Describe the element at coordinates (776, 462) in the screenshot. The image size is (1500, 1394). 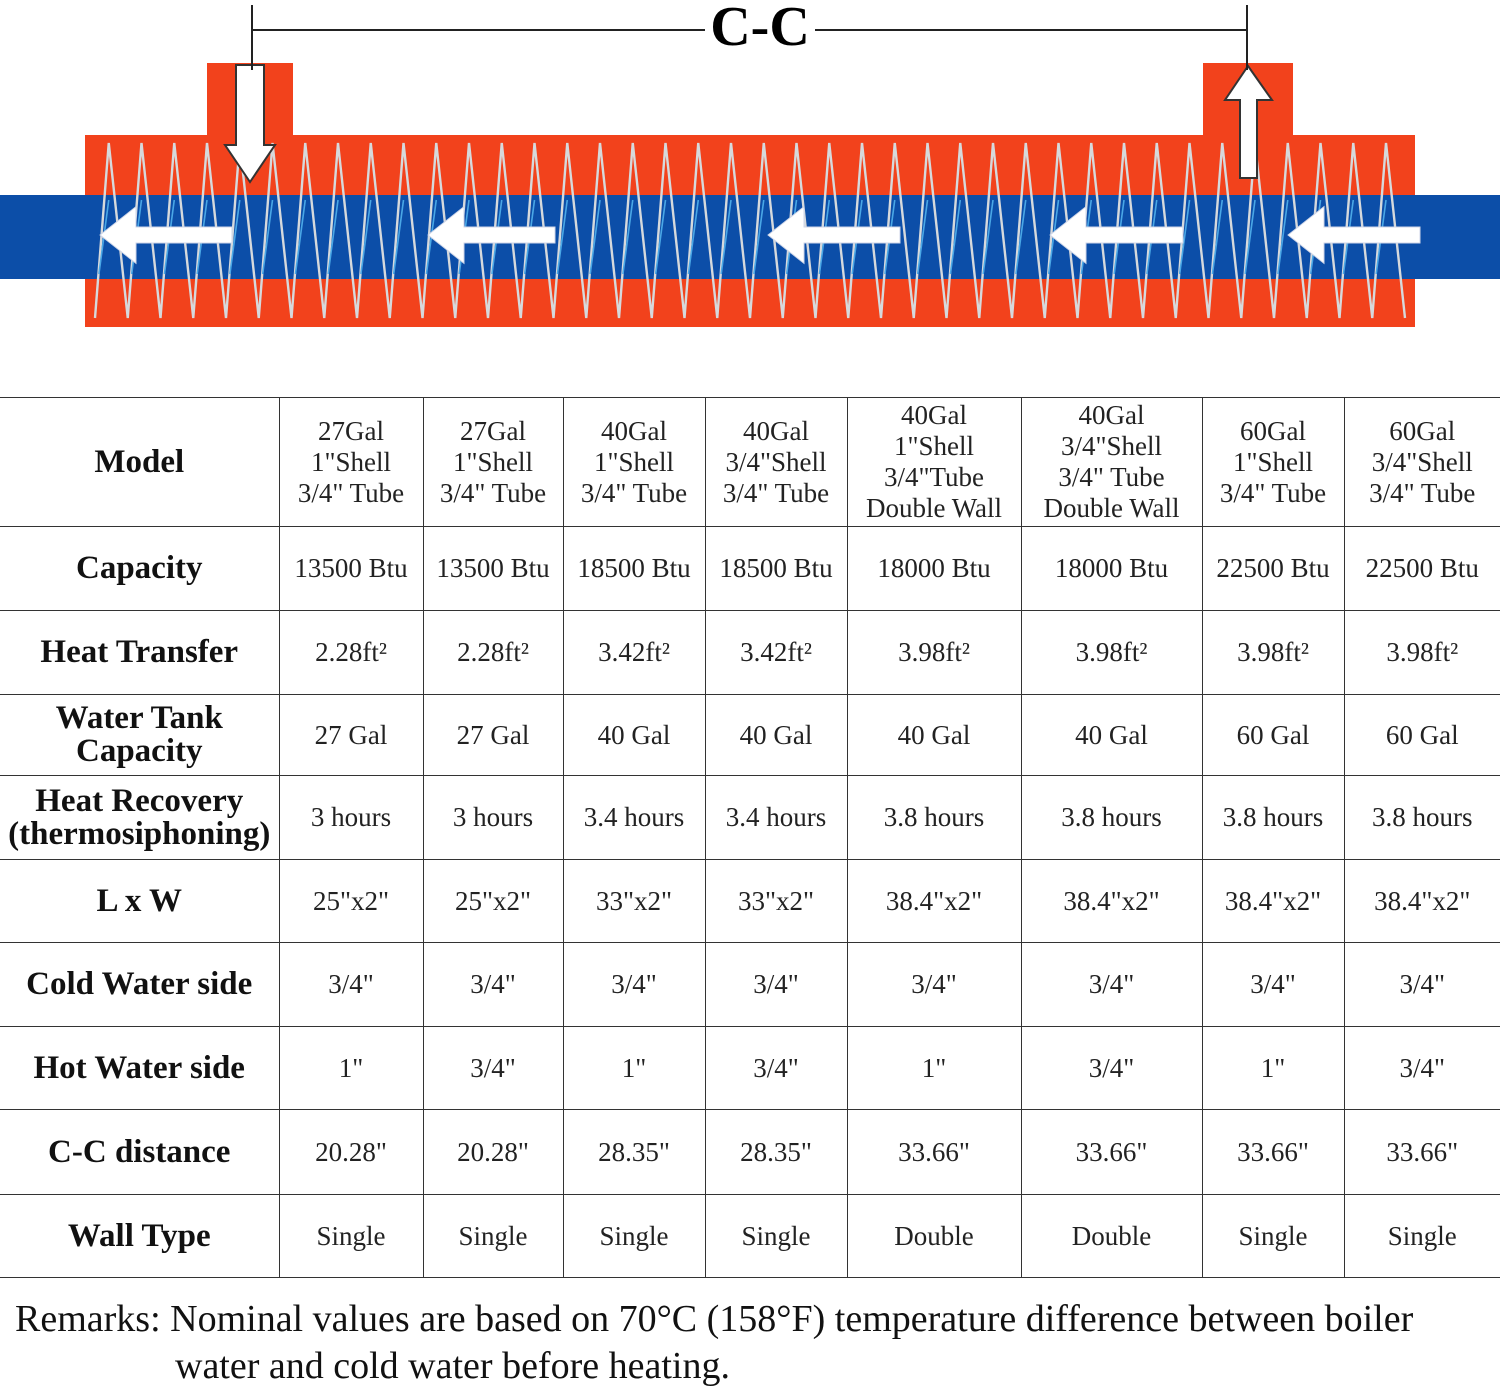
I see `model-cell: 40Gal 3/4"Shell 3/4" Tube` at that location.